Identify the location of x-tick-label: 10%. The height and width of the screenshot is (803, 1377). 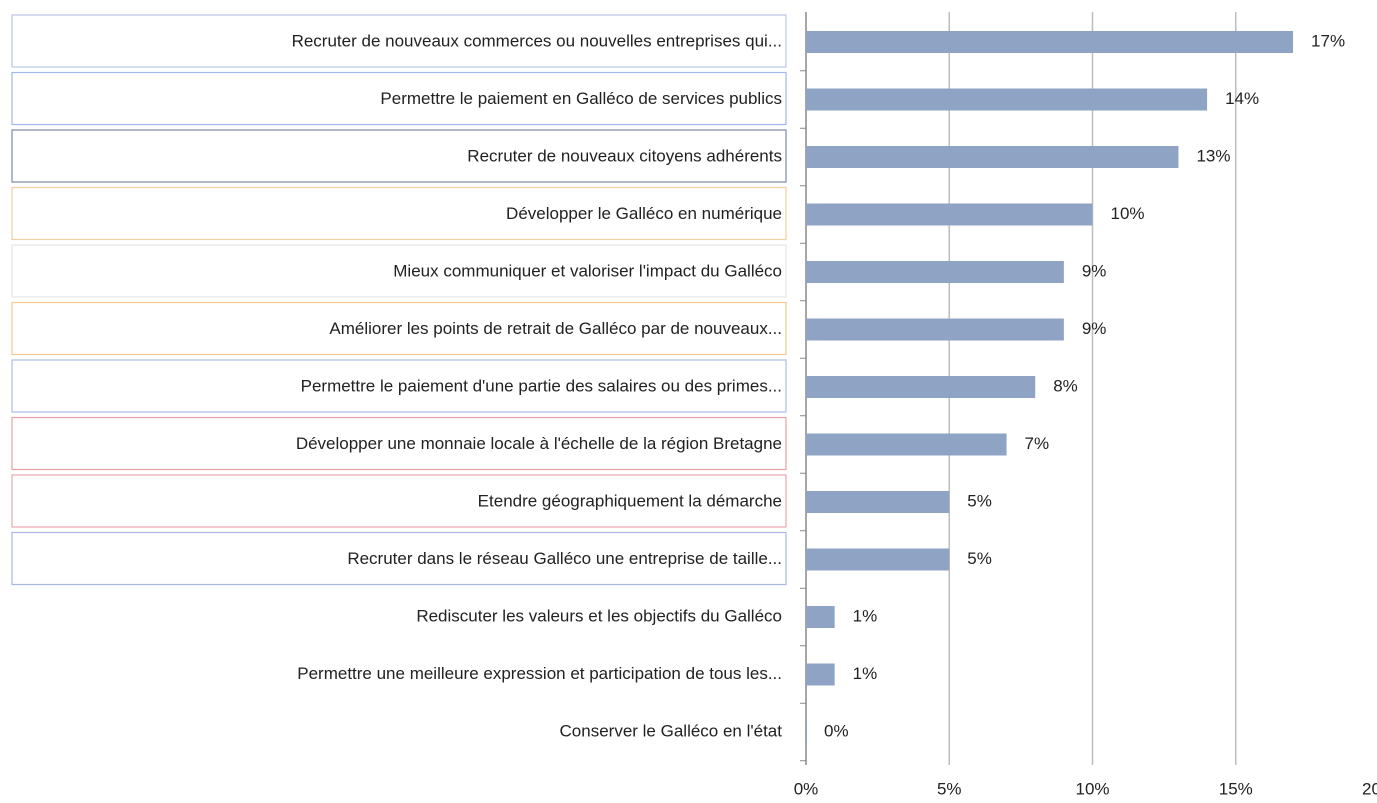
(1092, 788).